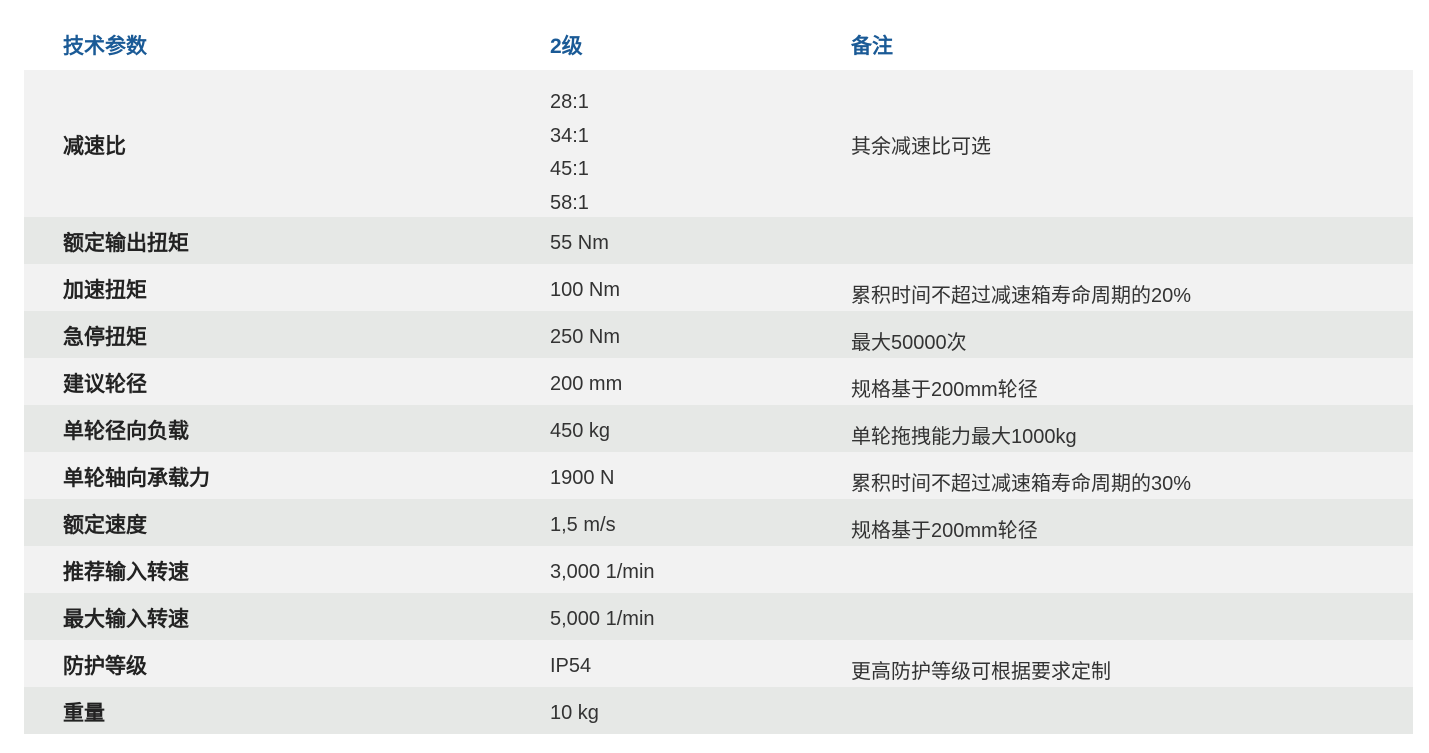  I want to click on stage-value: 1900 N, so click(582, 478).